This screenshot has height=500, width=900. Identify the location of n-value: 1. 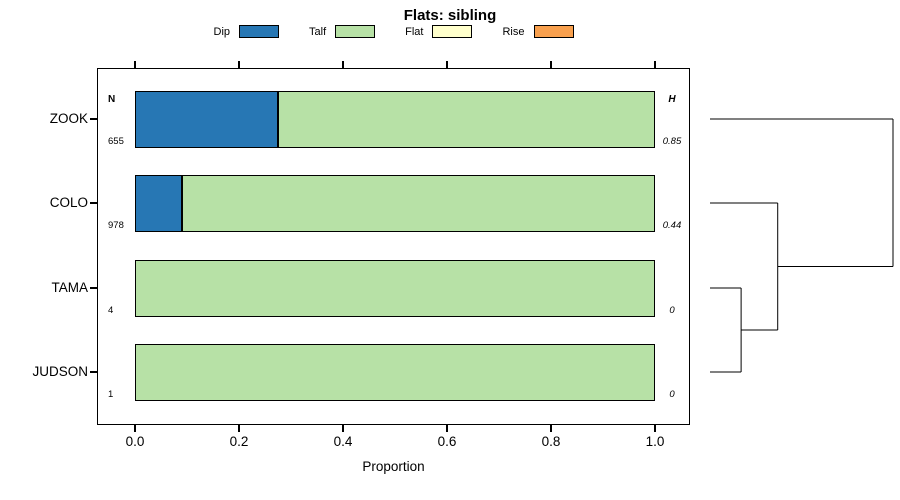
(111, 394).